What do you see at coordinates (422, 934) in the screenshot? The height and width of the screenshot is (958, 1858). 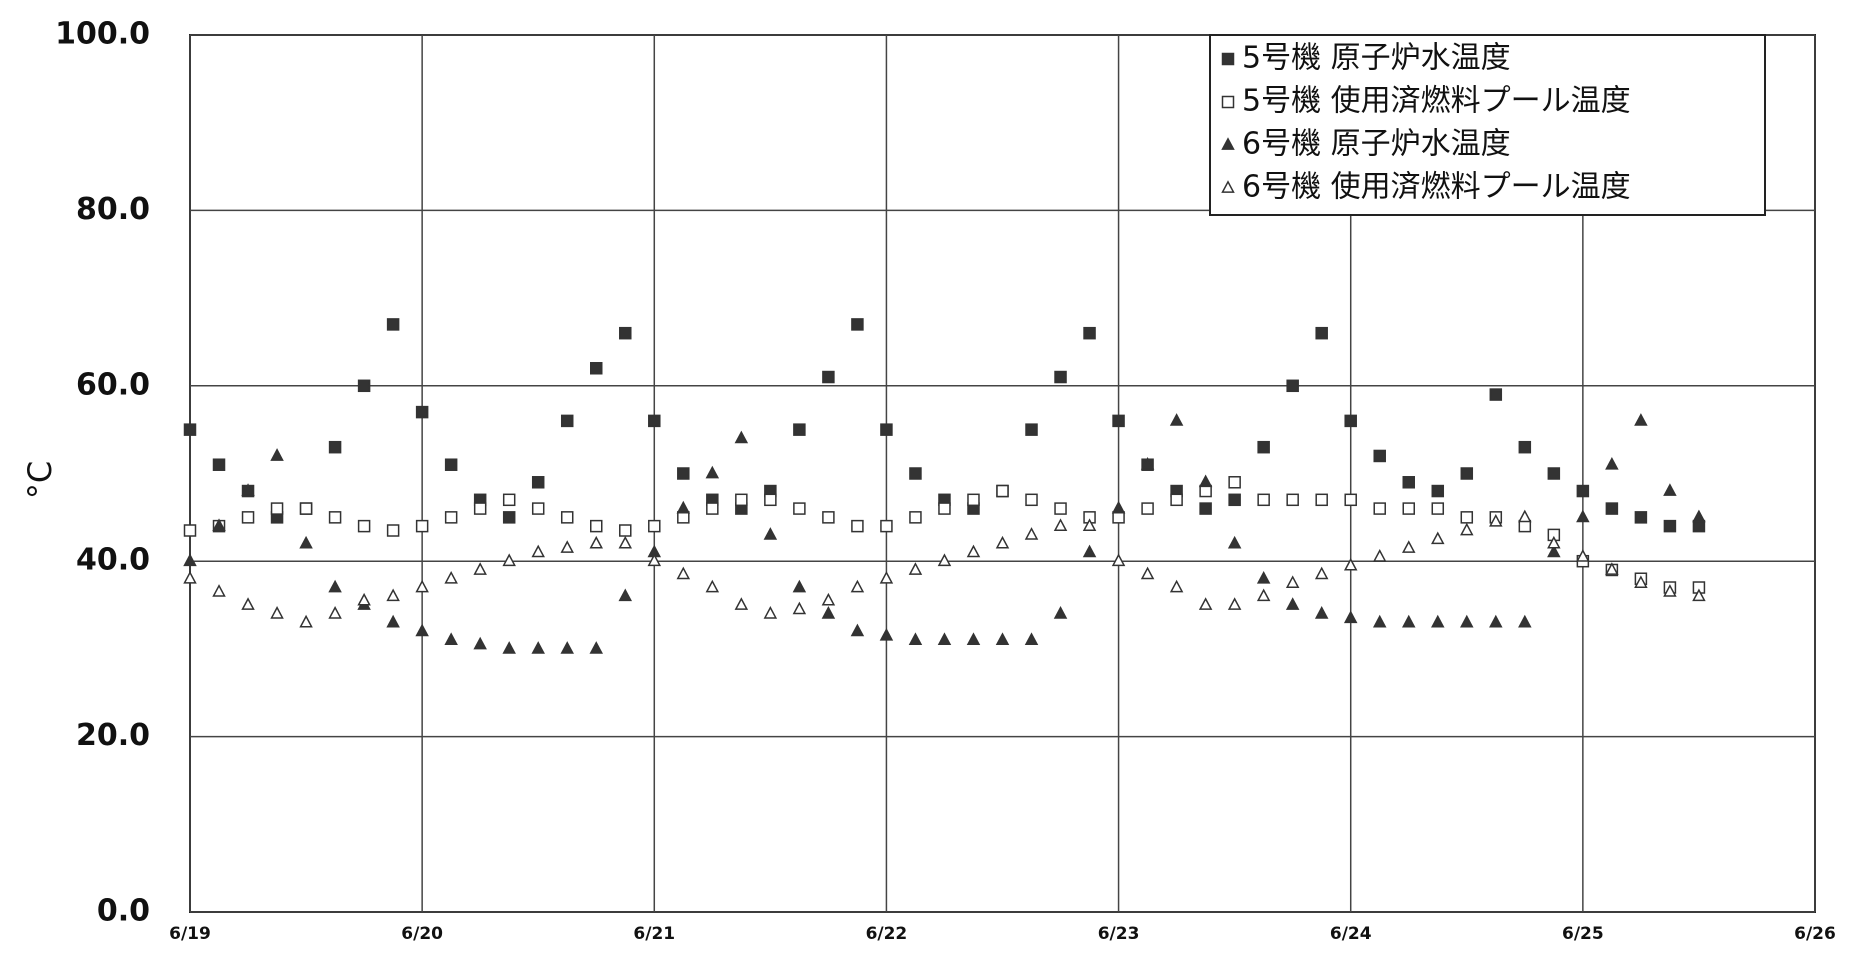 I see `x-tick-label: 6/20` at bounding box center [422, 934].